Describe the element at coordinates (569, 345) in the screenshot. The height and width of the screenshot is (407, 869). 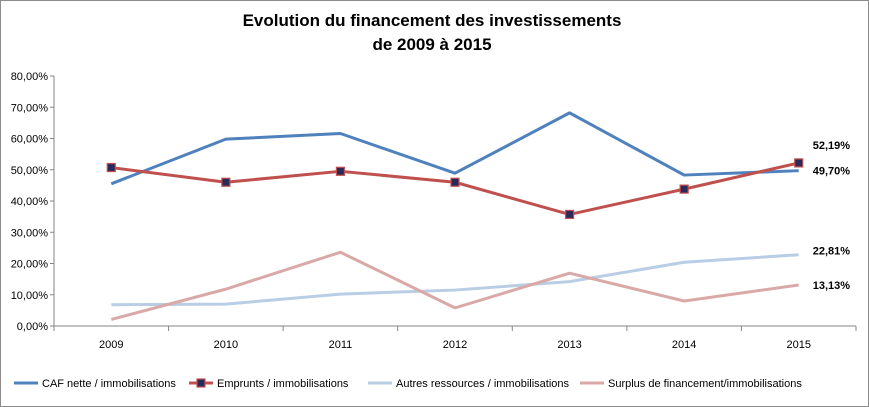
I see `x-tick-label: 2013` at that location.